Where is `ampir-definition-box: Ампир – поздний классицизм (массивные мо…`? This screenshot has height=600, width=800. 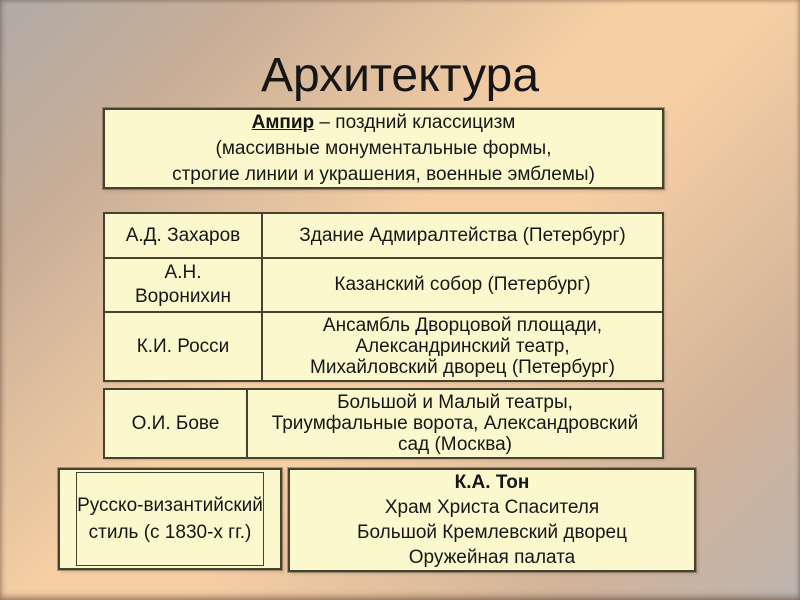 ampir-definition-box: Ампир – поздний классицизм (массивные мо… is located at coordinates (383, 148).